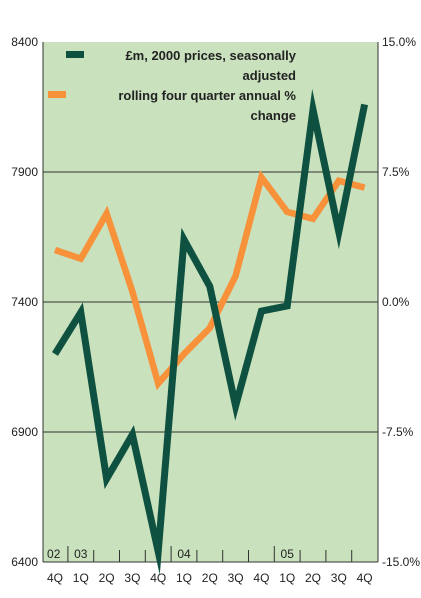 Image resolution: width=421 pixels, height=598 pixels. What do you see at coordinates (398, 432) in the screenshot?
I see `y-tick-label-right: -7.5%` at bounding box center [398, 432].